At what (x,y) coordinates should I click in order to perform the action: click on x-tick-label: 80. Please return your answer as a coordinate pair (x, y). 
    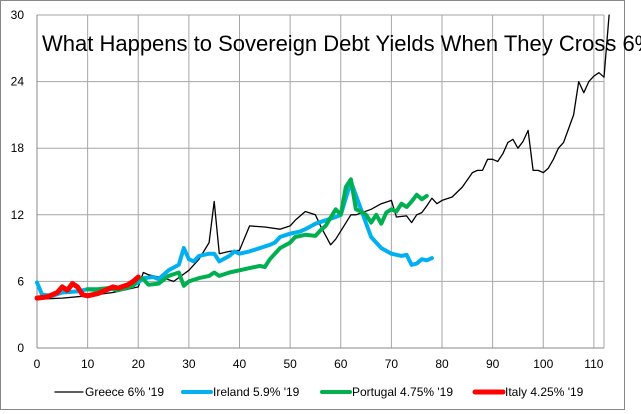
    Looking at the image, I should click on (442, 364).